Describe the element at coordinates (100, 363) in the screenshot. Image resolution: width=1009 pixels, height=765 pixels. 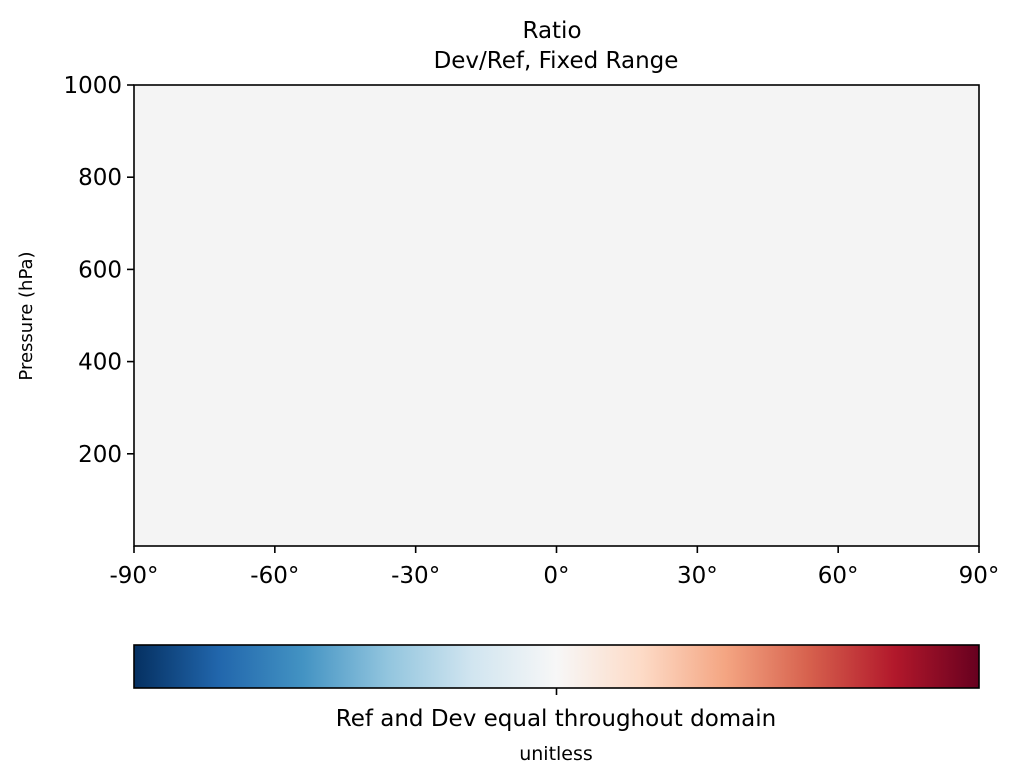
I see `y-tick-label: 400` at that location.